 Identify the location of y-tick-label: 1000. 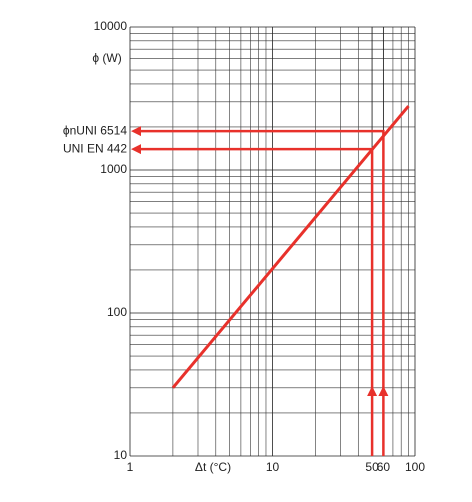
(113, 169).